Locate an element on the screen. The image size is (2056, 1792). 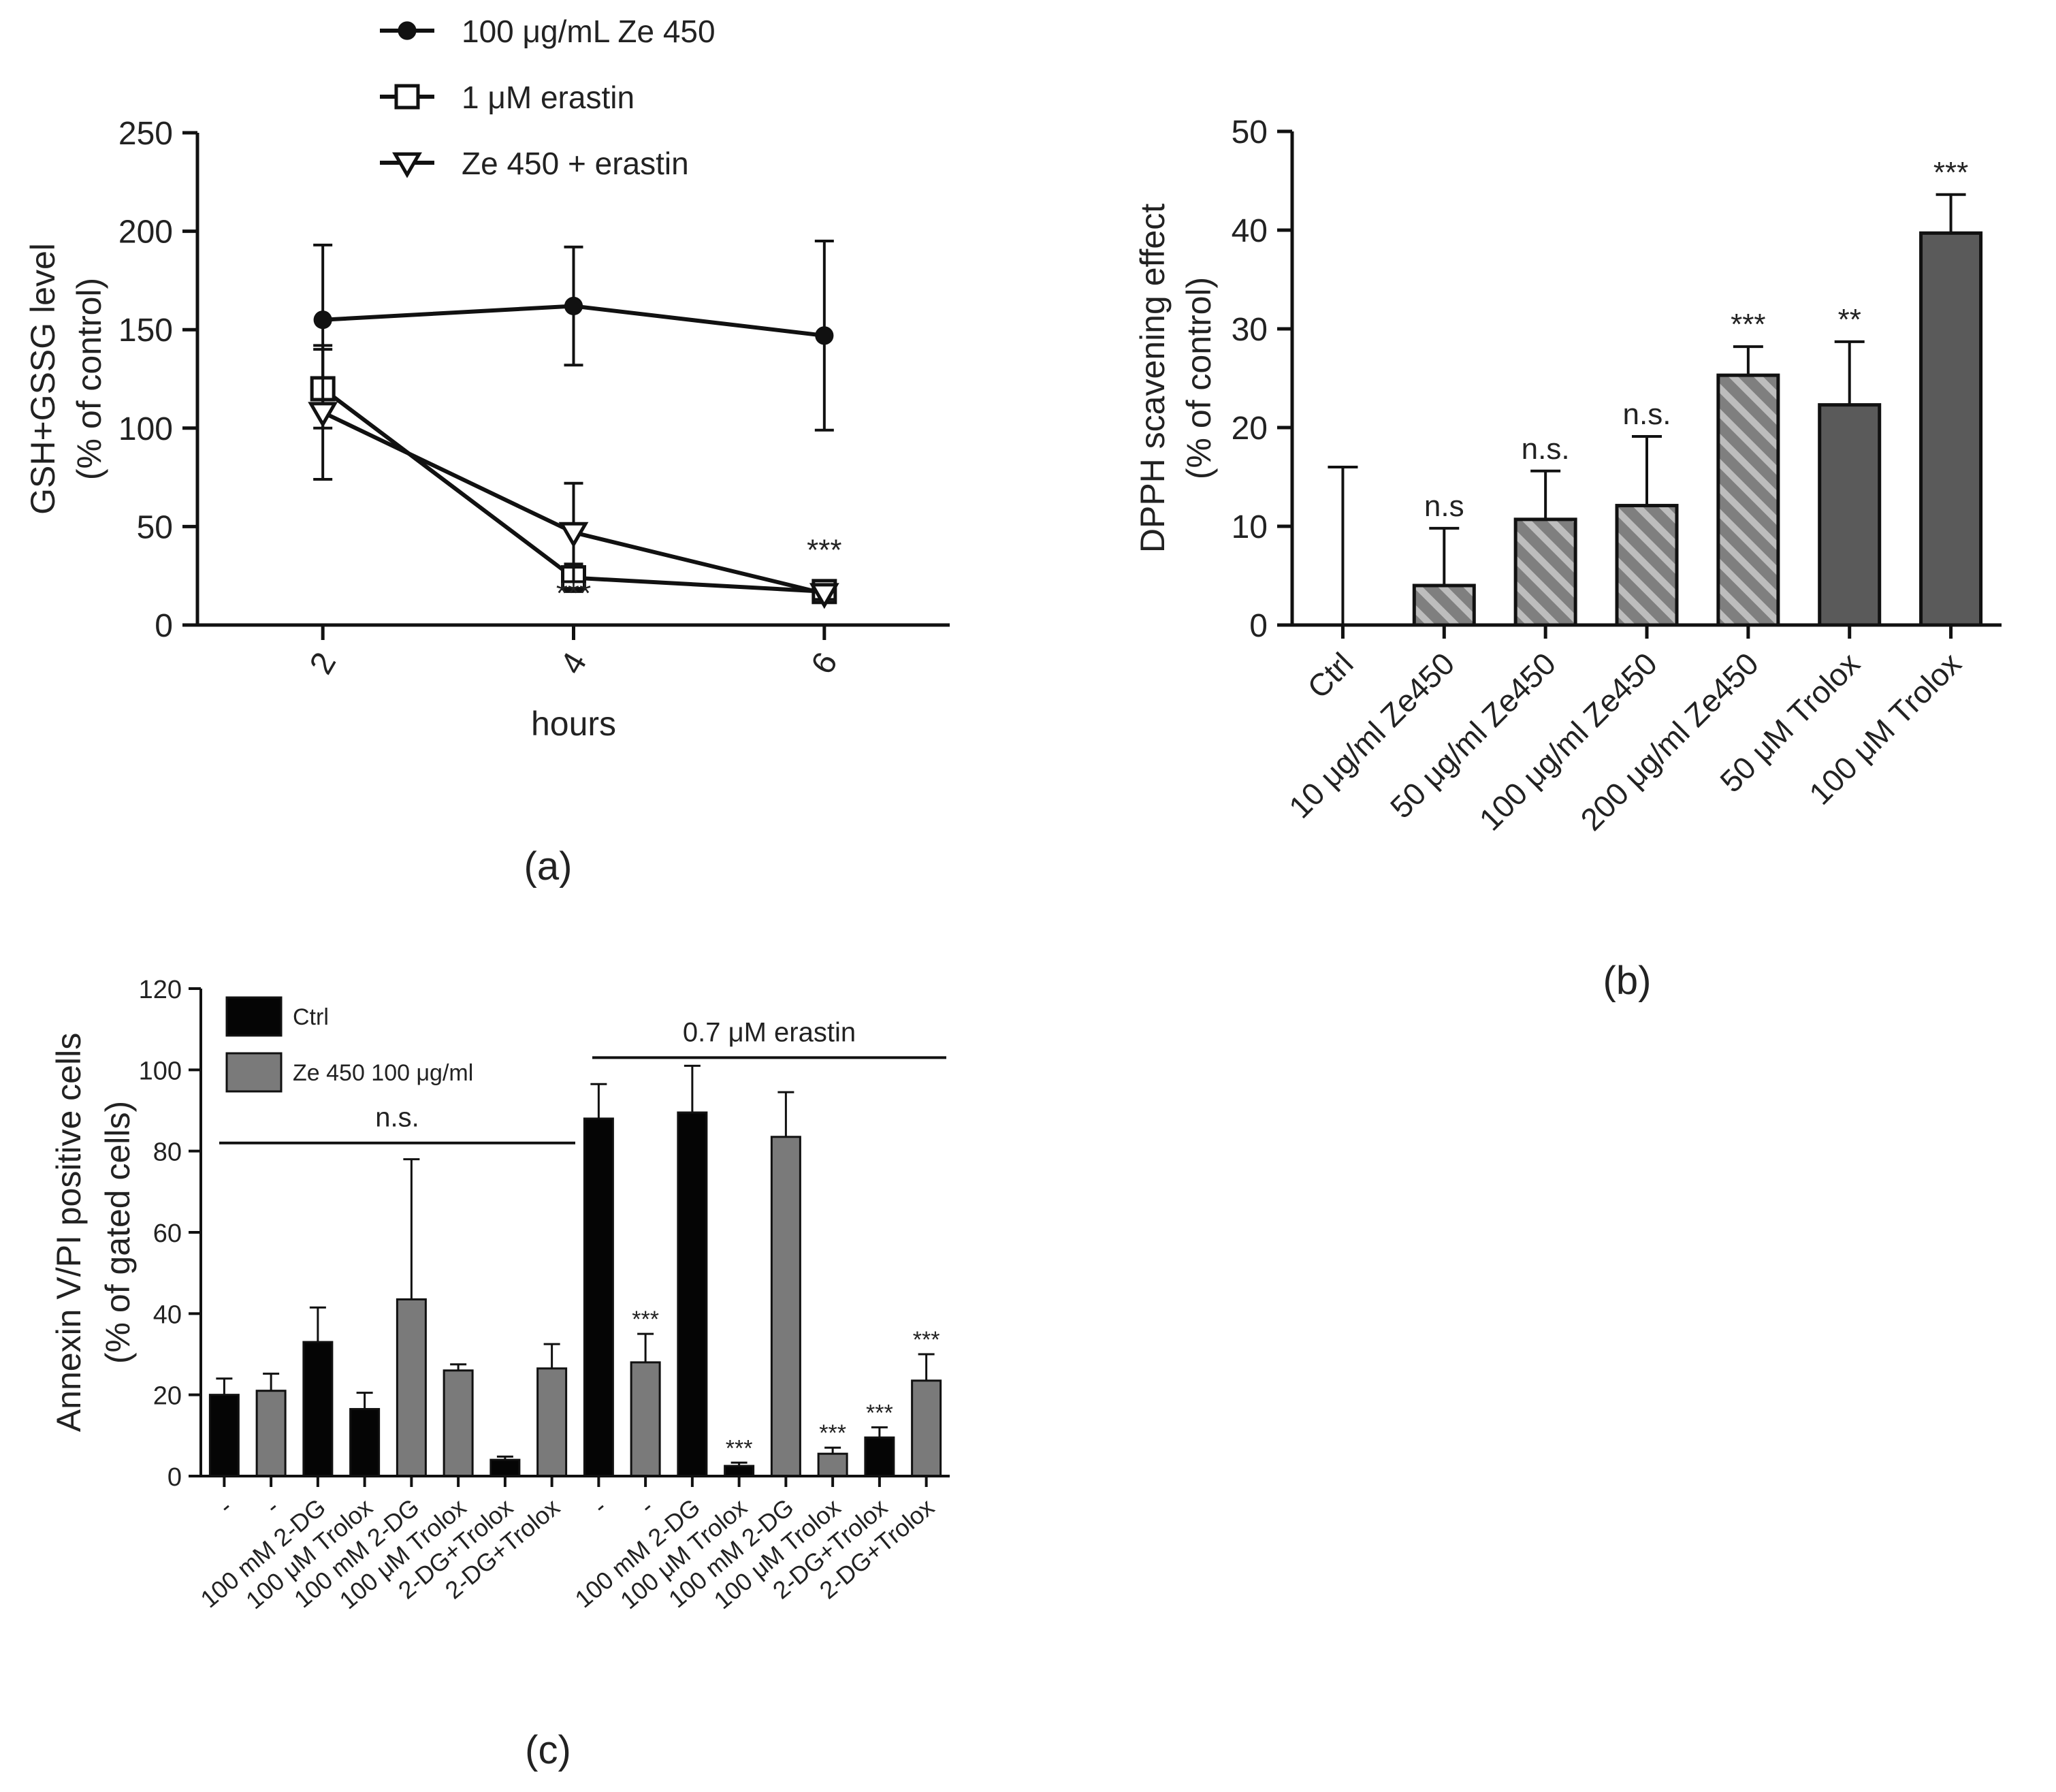
y-tick-label: 80 is located at coordinates (168, 1152).